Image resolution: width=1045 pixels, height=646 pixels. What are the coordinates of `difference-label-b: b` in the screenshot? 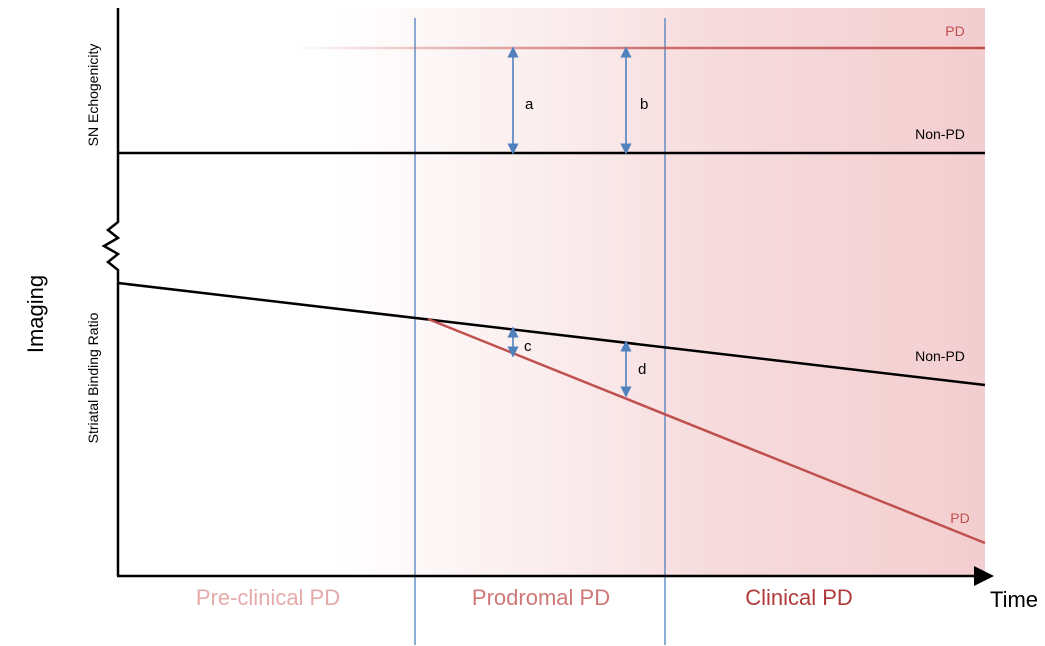 It's located at (644, 104).